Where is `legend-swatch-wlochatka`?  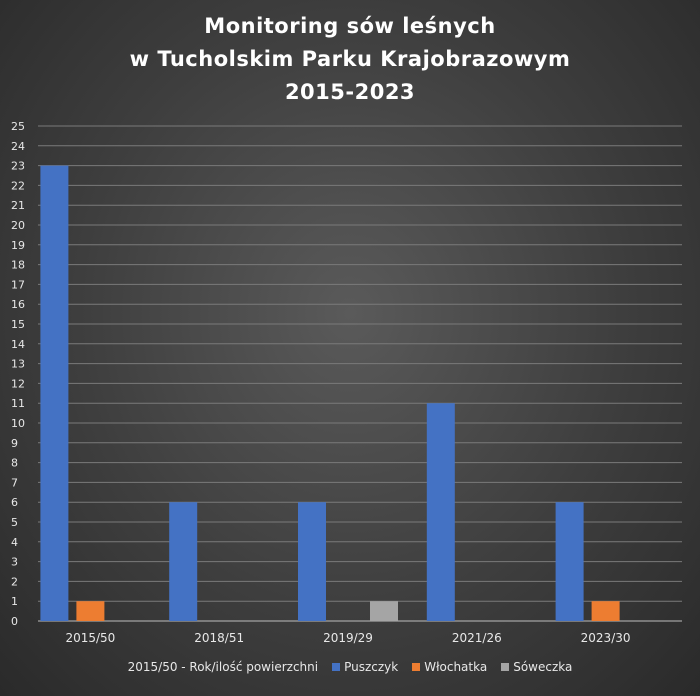
legend-swatch-wlochatka is located at coordinates (416, 667).